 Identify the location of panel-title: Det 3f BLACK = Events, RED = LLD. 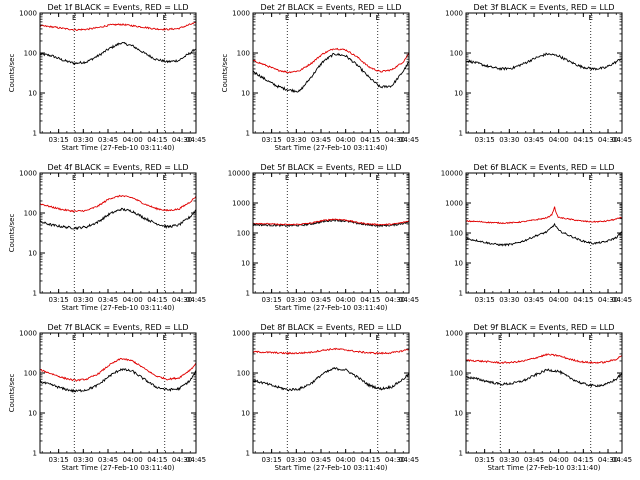
(543, 7).